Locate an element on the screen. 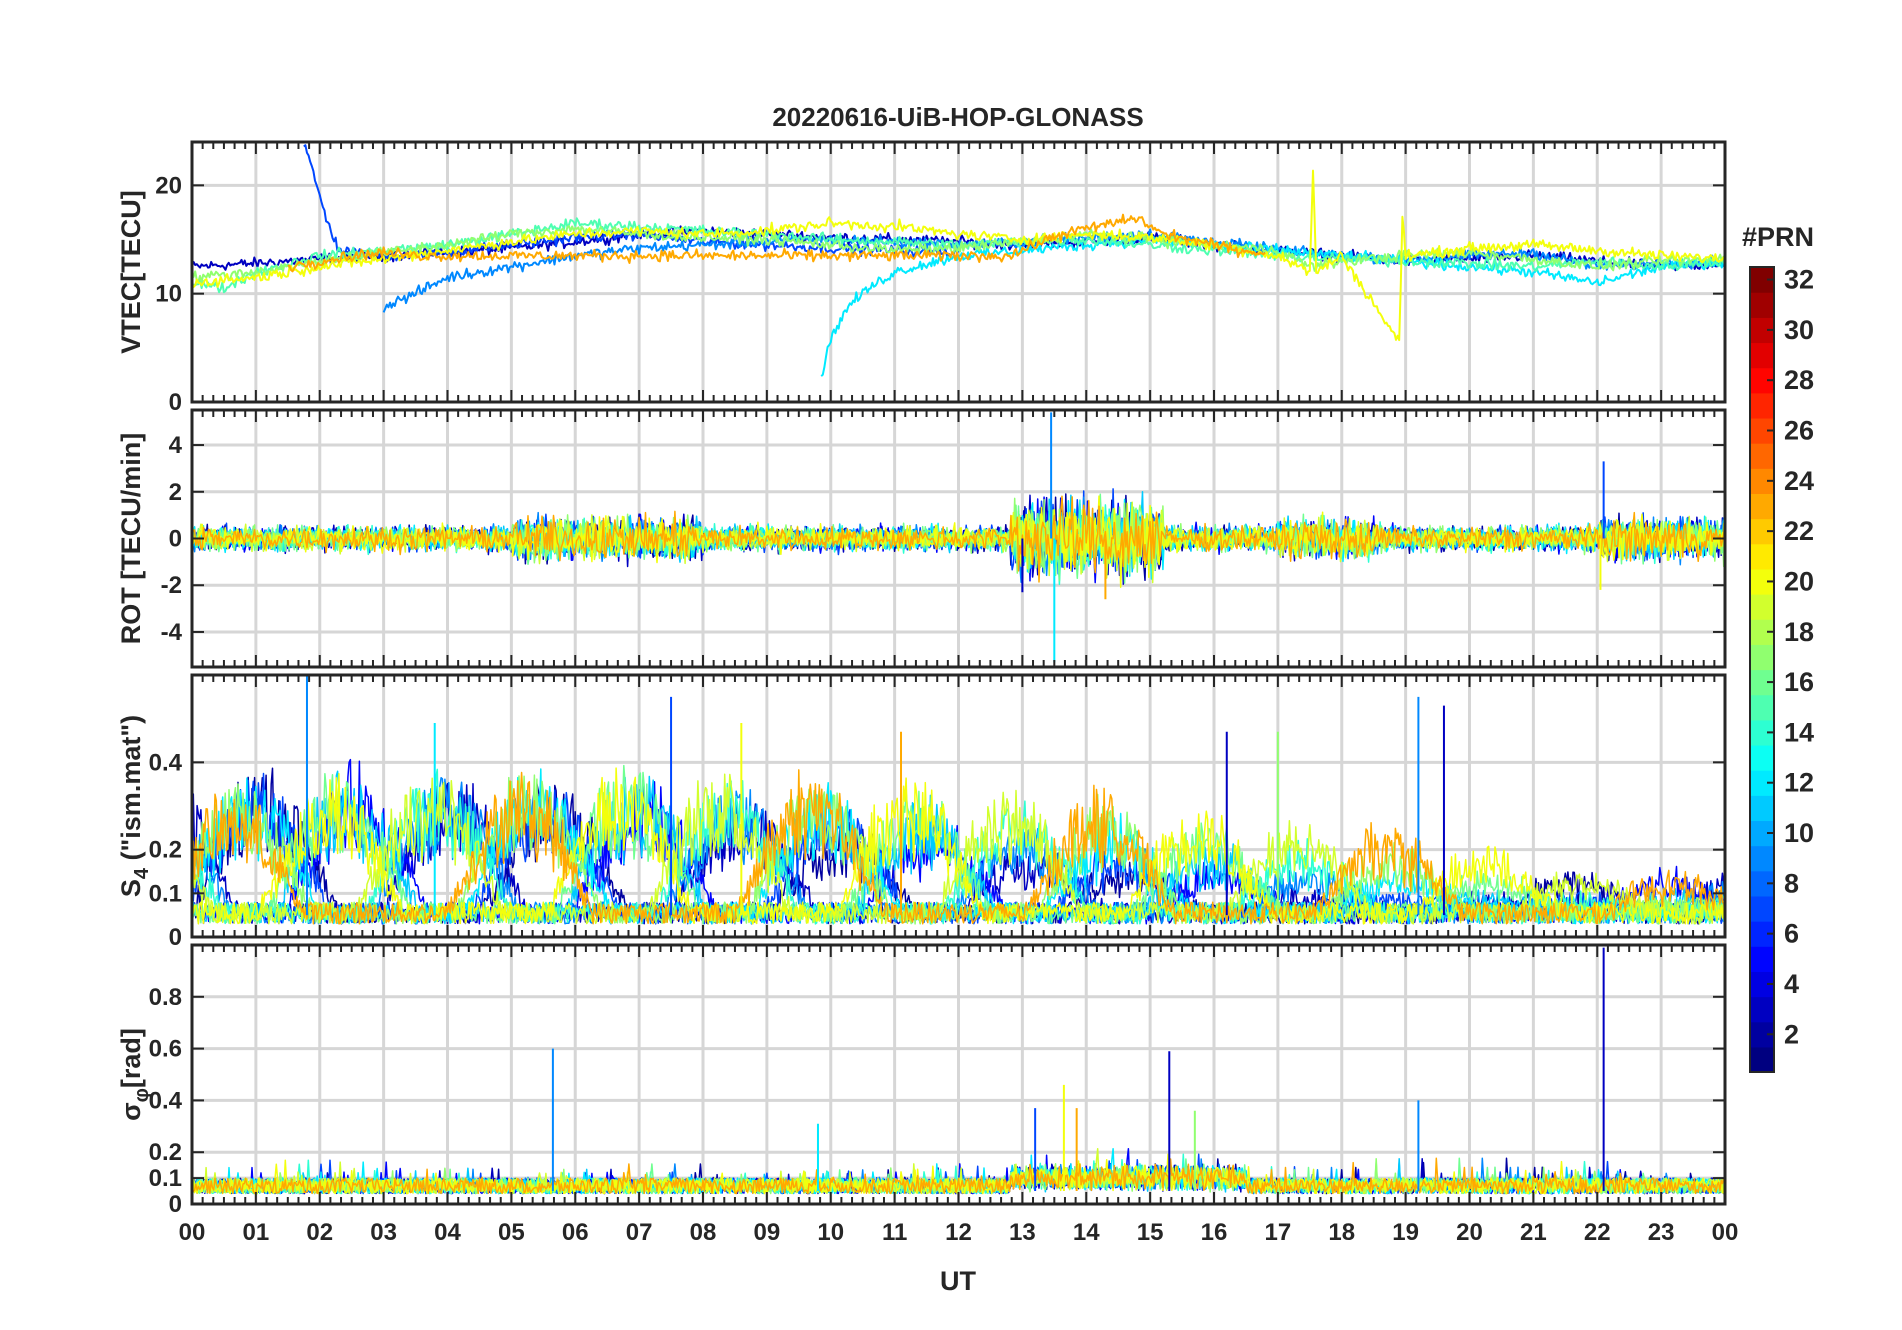 The image size is (1902, 1330). ytick-label-sigma_phi-4: 0.6 is located at coordinates (165, 1049).